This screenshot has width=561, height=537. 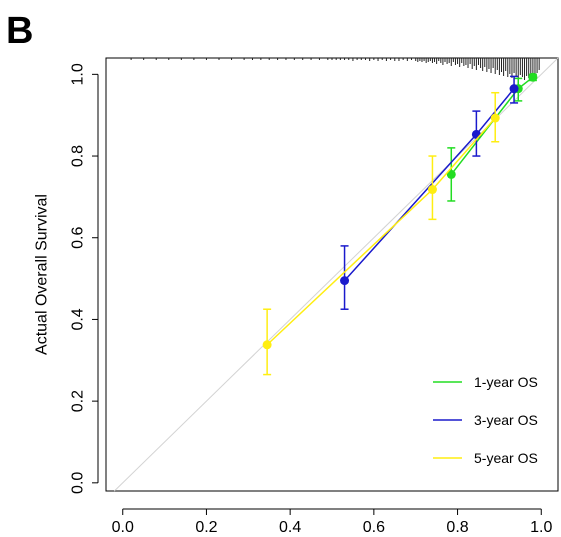 I want to click on y-axis-title: Actual Overall Survival, so click(x=42, y=274).